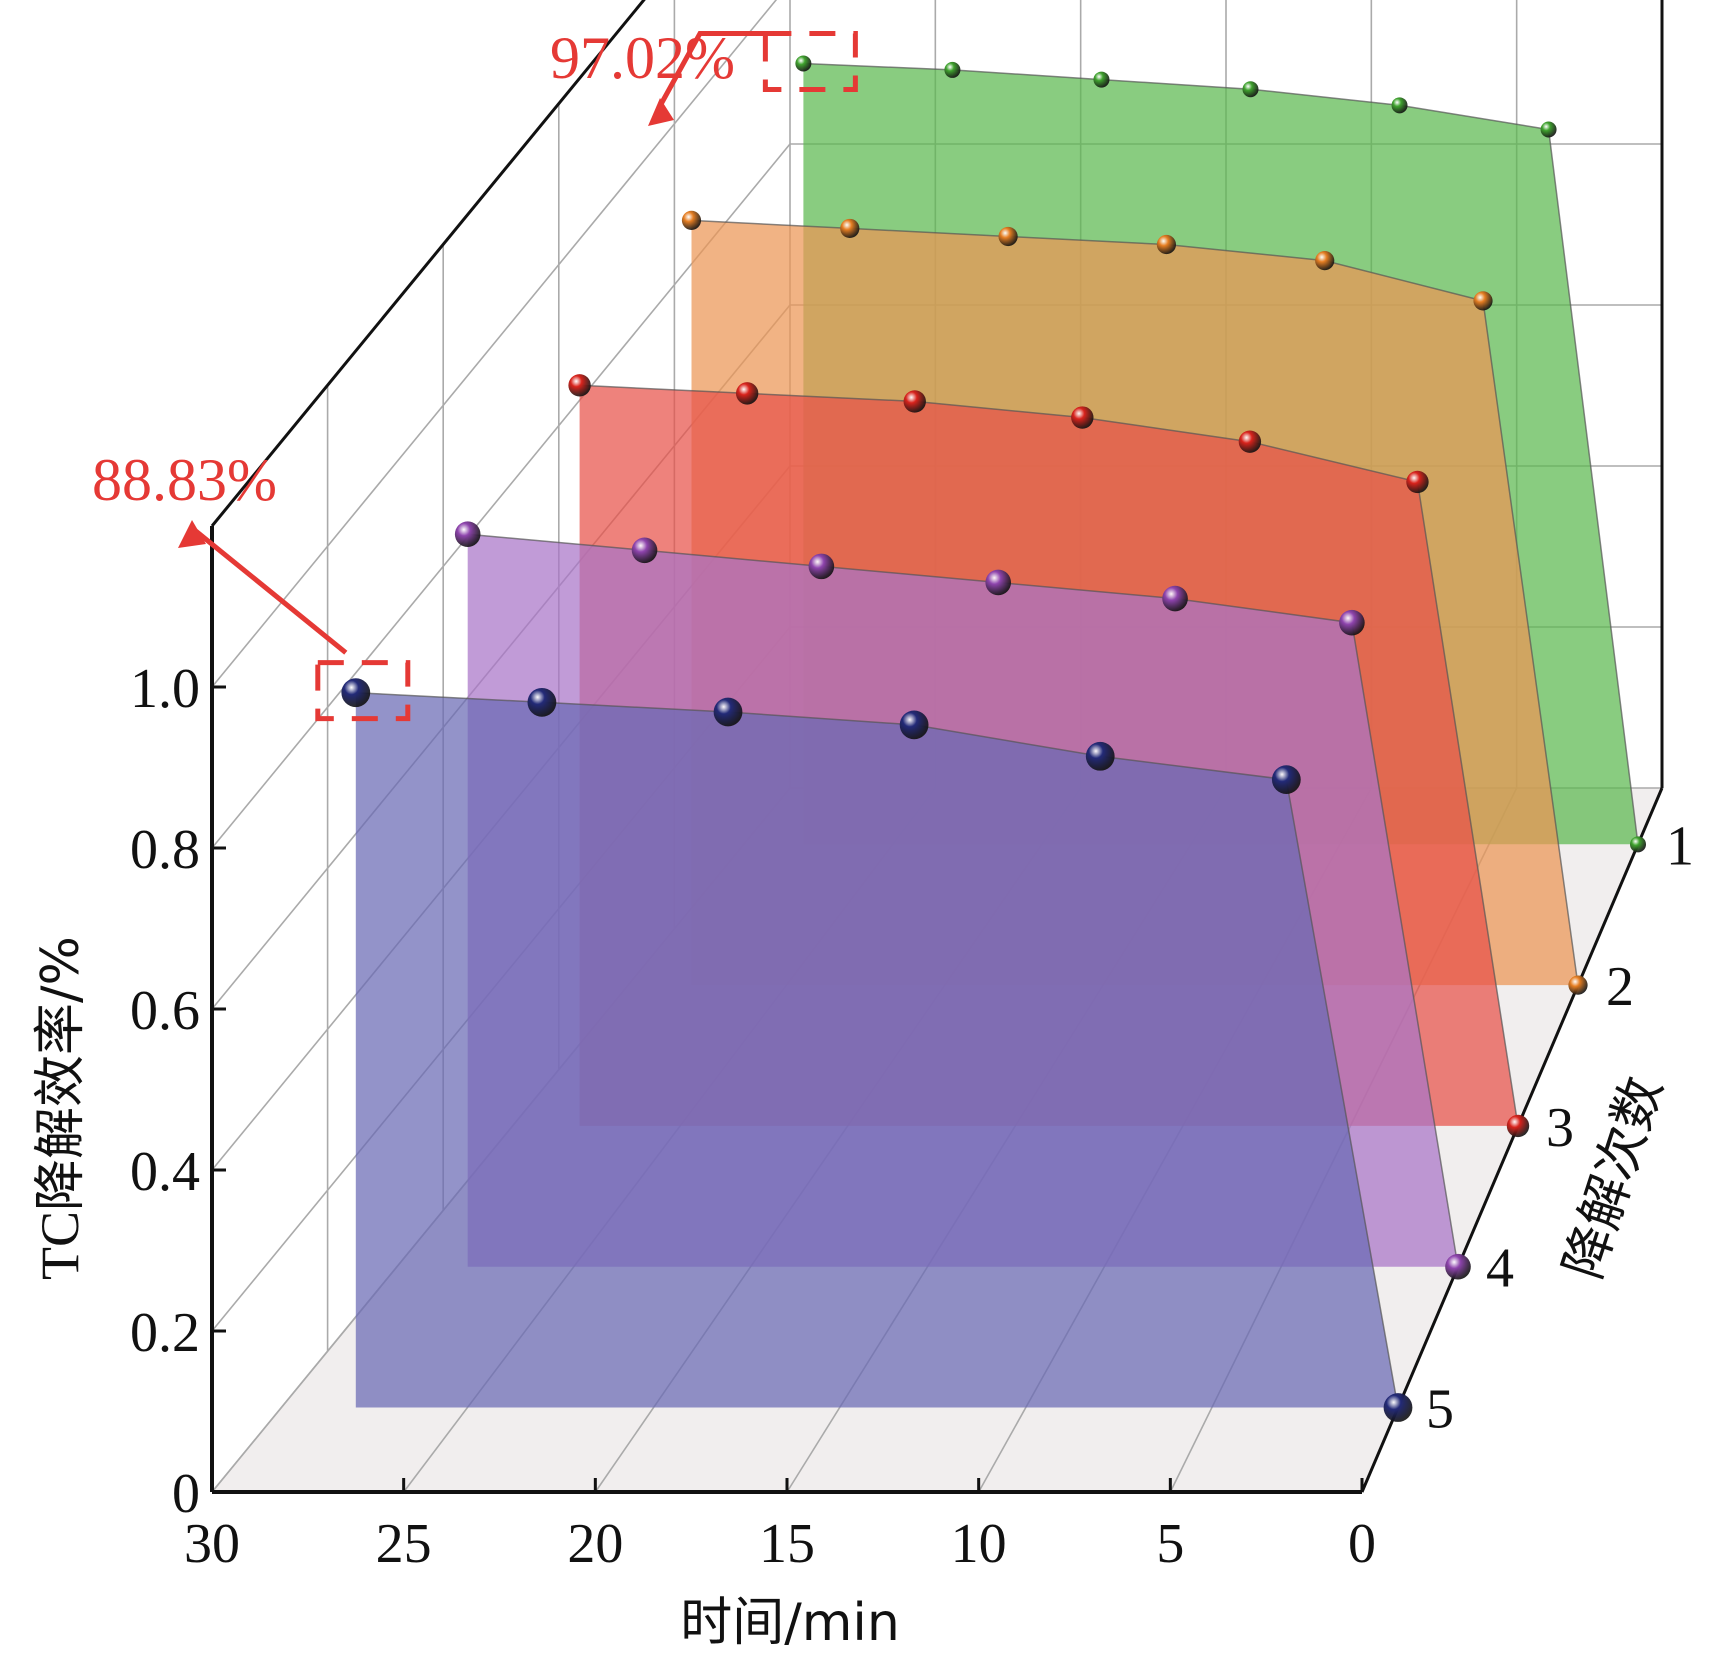 The width and height of the screenshot is (1722, 1660). I want to click on left-wall-grid-line, so click(494, 344).